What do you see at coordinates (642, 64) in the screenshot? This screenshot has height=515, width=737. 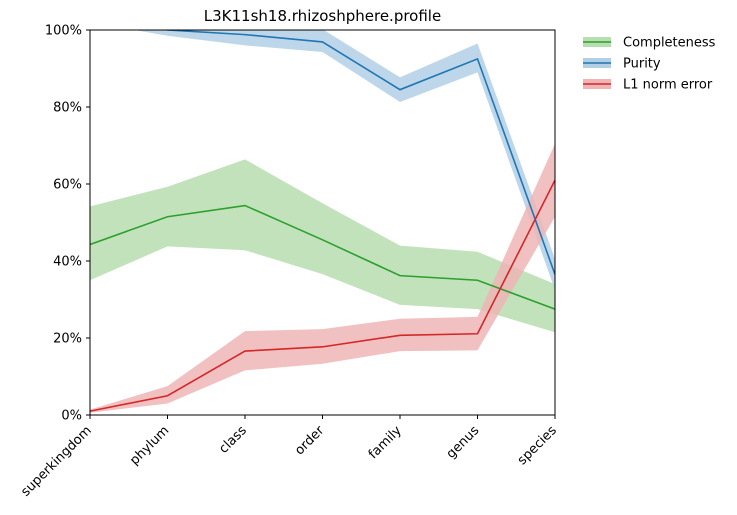 I see `legend-label: Purity` at bounding box center [642, 64].